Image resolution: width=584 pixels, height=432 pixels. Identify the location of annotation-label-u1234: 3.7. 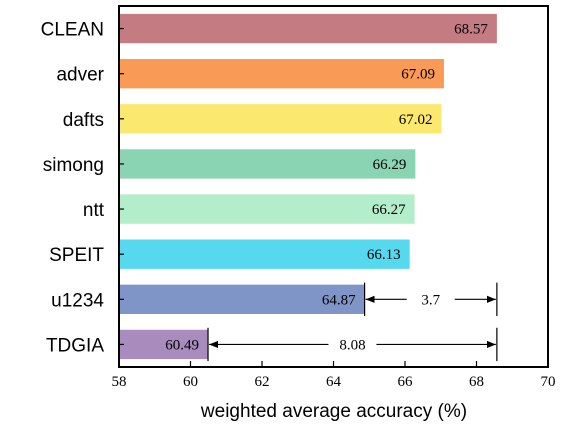
(430, 300).